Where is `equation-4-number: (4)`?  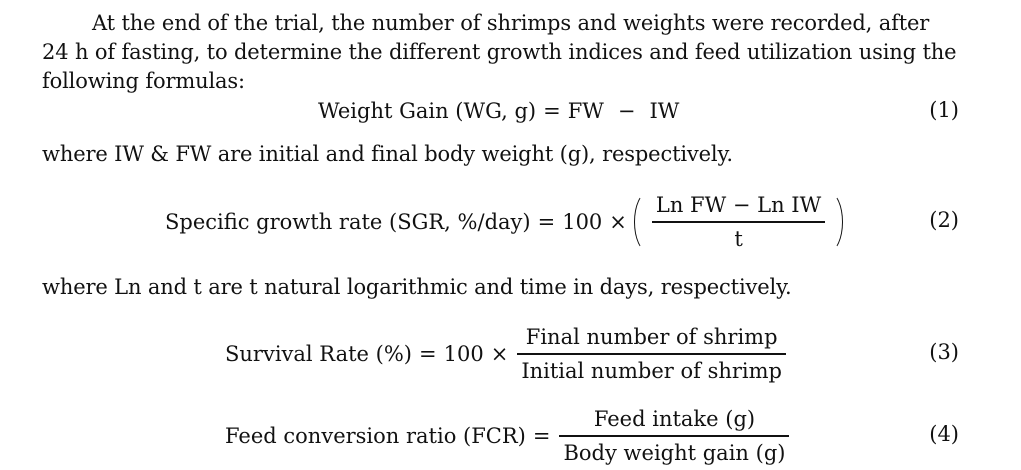
equation-4-number: (4) is located at coordinates (944, 434).